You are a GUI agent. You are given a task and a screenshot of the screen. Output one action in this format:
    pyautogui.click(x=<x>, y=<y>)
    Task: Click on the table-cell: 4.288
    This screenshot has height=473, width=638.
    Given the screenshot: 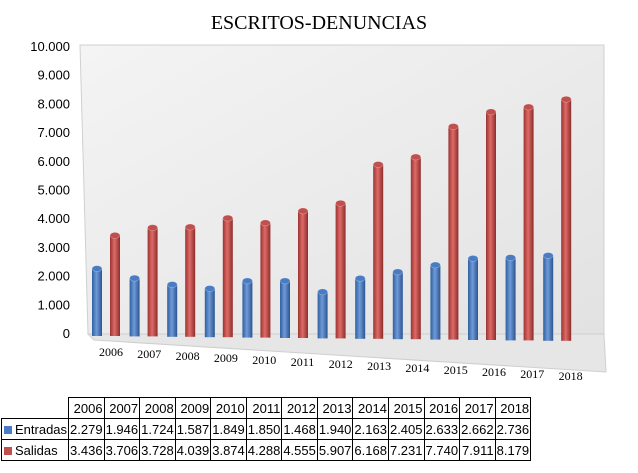 What is the action you would take?
    pyautogui.click(x=264, y=450)
    